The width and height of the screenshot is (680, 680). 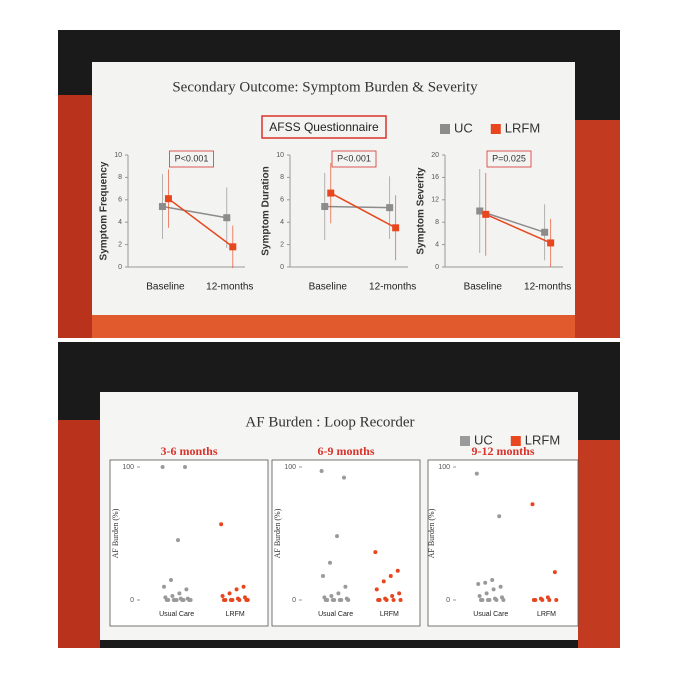 I want to click on legend-label: LRFM, so click(x=522, y=127).